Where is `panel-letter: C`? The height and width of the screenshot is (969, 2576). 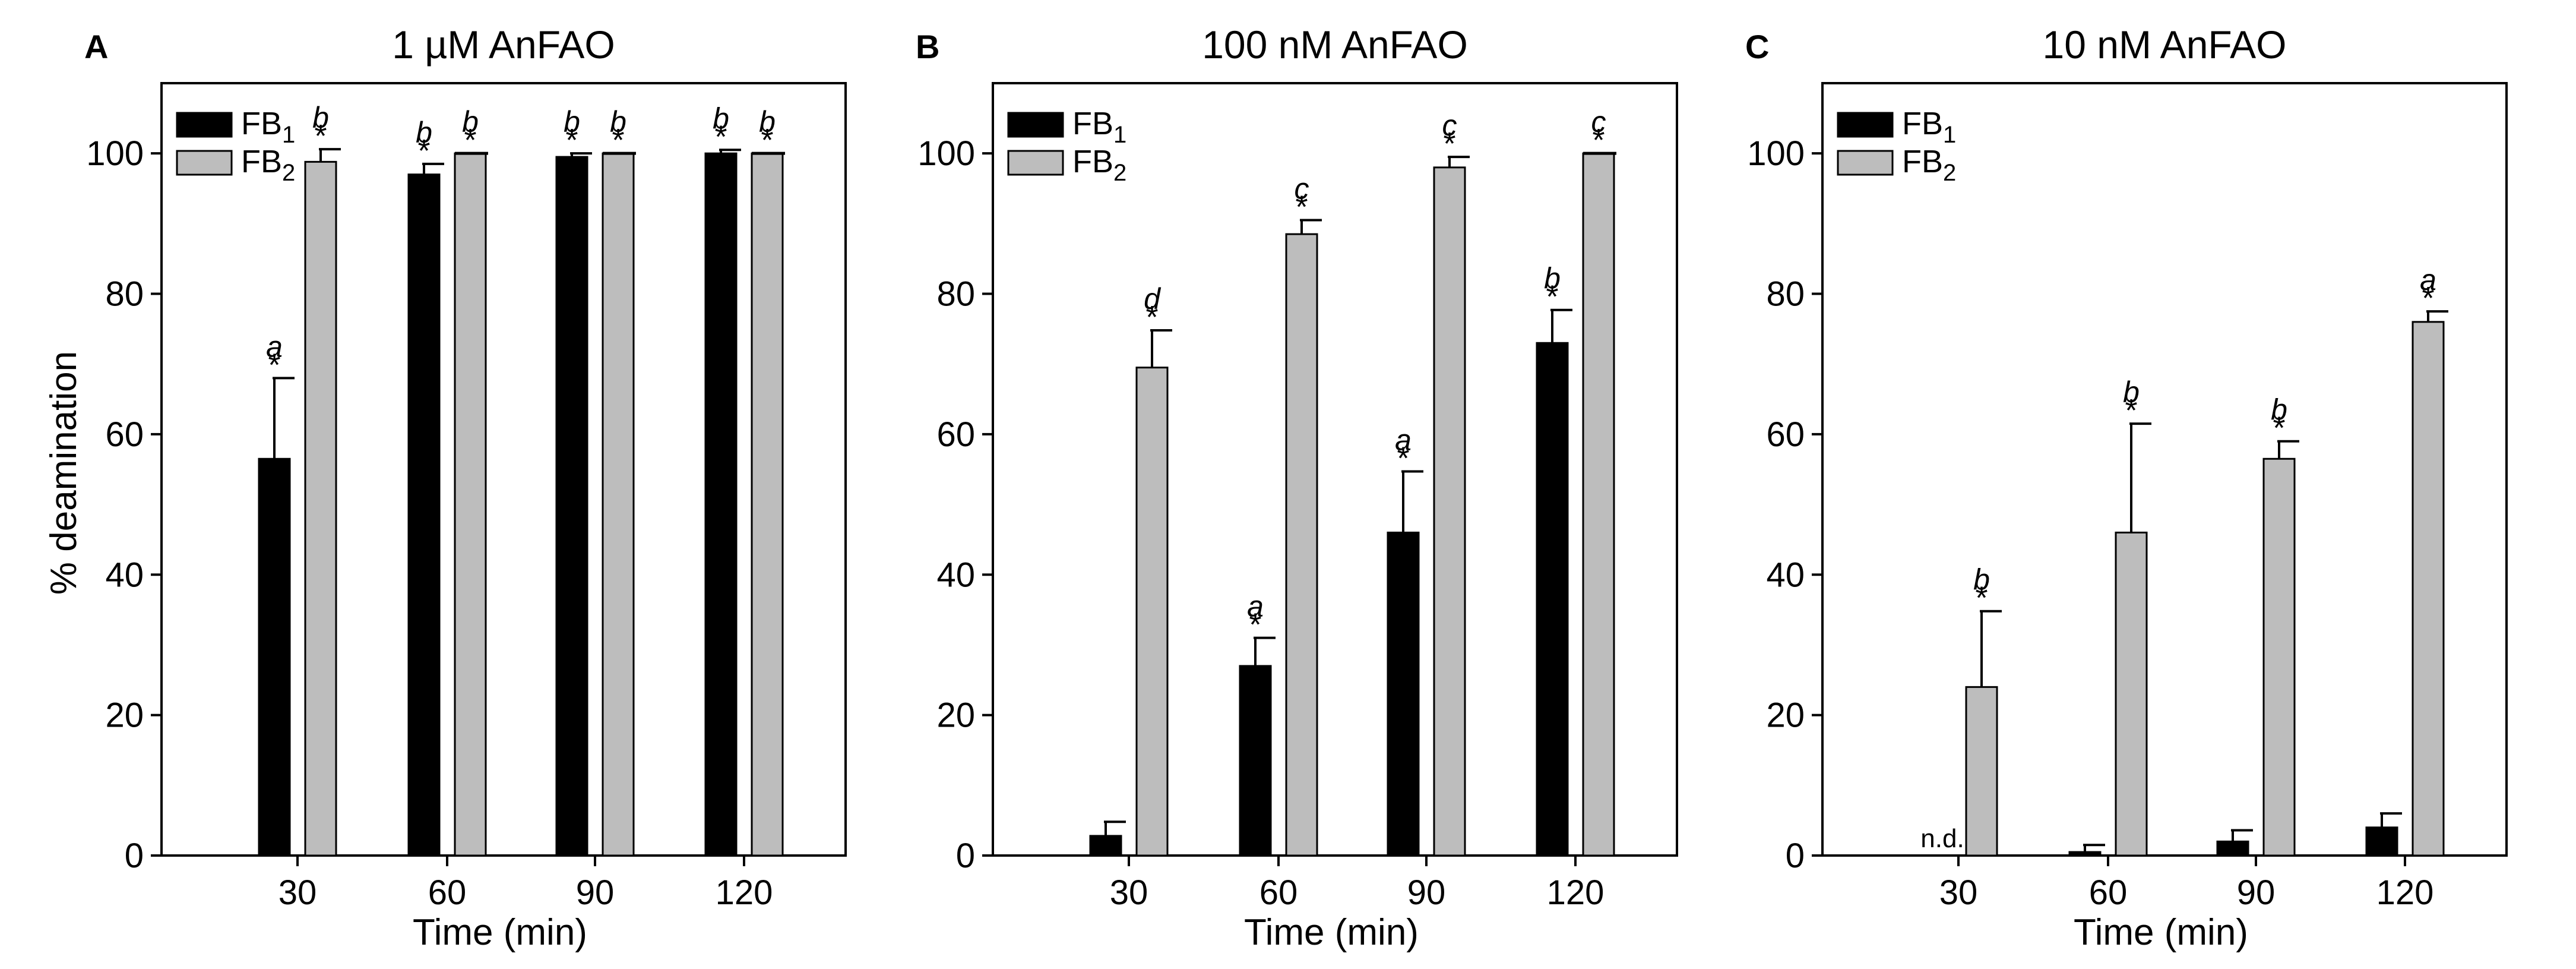 panel-letter: C is located at coordinates (1757, 46).